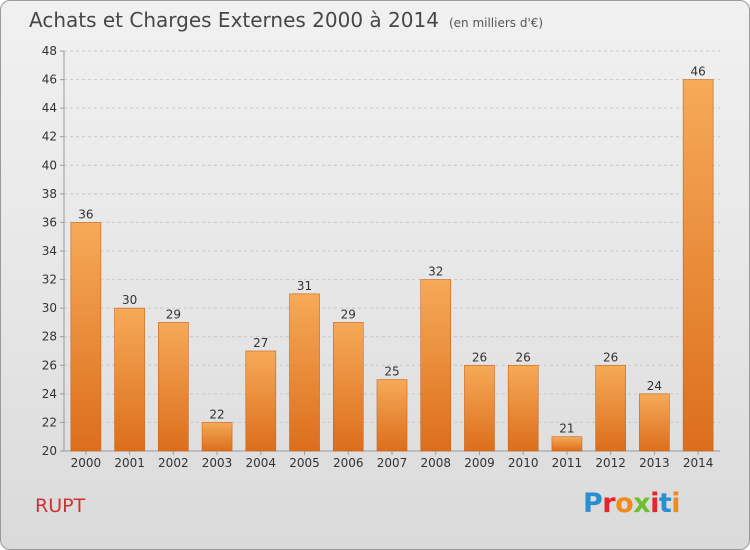  Describe the element at coordinates (698, 463) in the screenshot. I see `x-tick-label: 2014` at that location.